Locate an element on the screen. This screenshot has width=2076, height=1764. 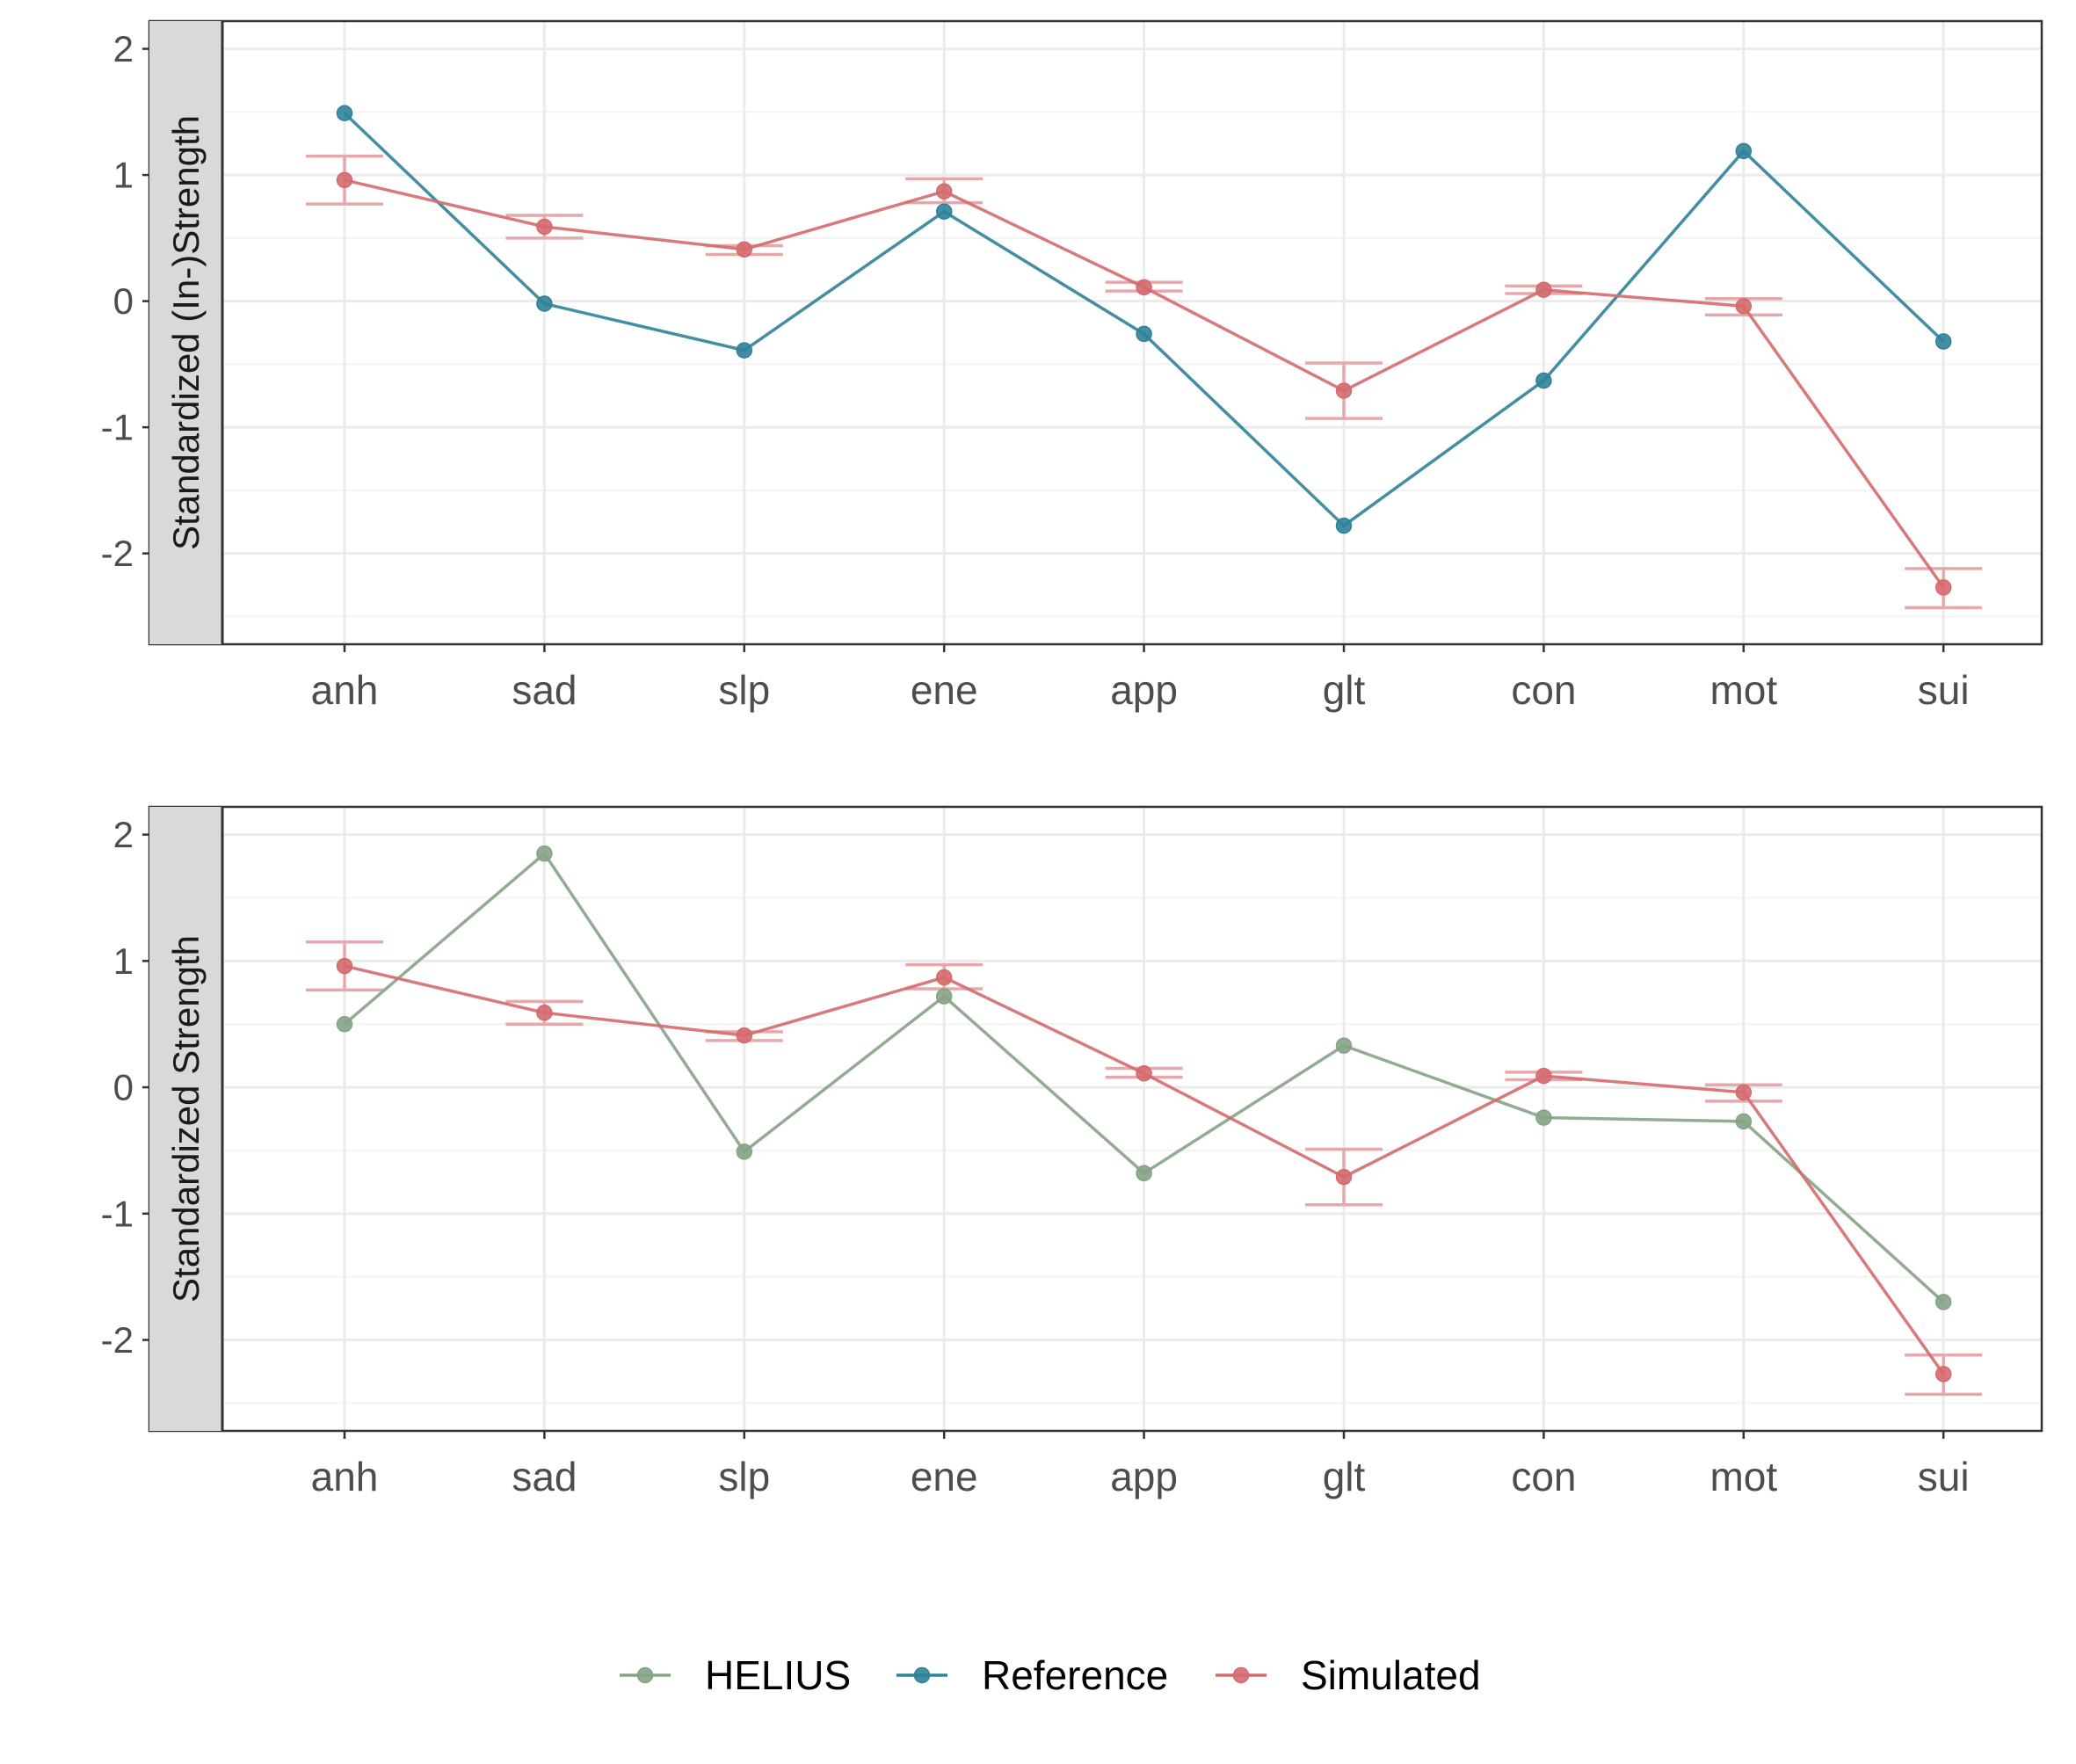
panel-strength-strip: Standardized Strength is located at coordinates (186, 1119).